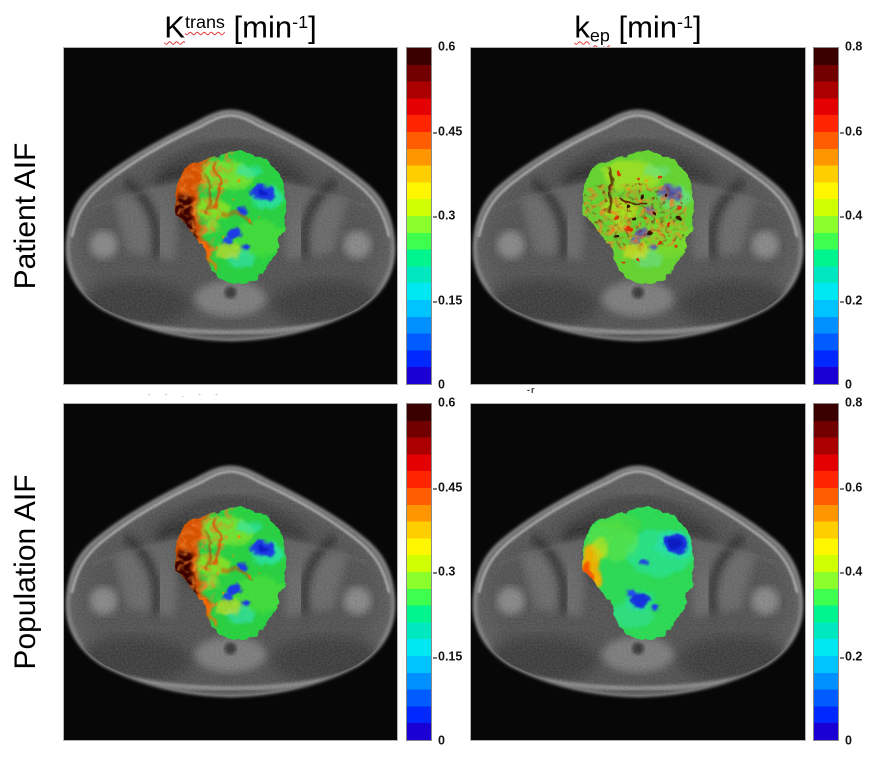 Image resolution: width=882 pixels, height=767 pixels. I want to click on colorbar-ktrans-bottom-gradient, so click(419, 572).